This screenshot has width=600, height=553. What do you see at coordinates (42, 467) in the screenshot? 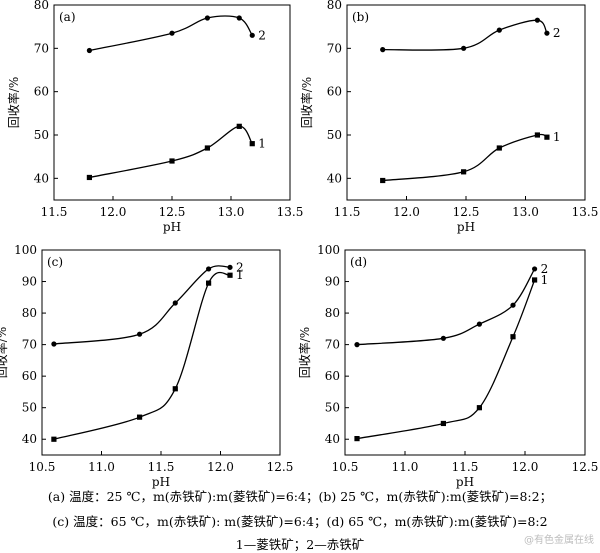
I see `x-tick-label: 10.5` at bounding box center [42, 467].